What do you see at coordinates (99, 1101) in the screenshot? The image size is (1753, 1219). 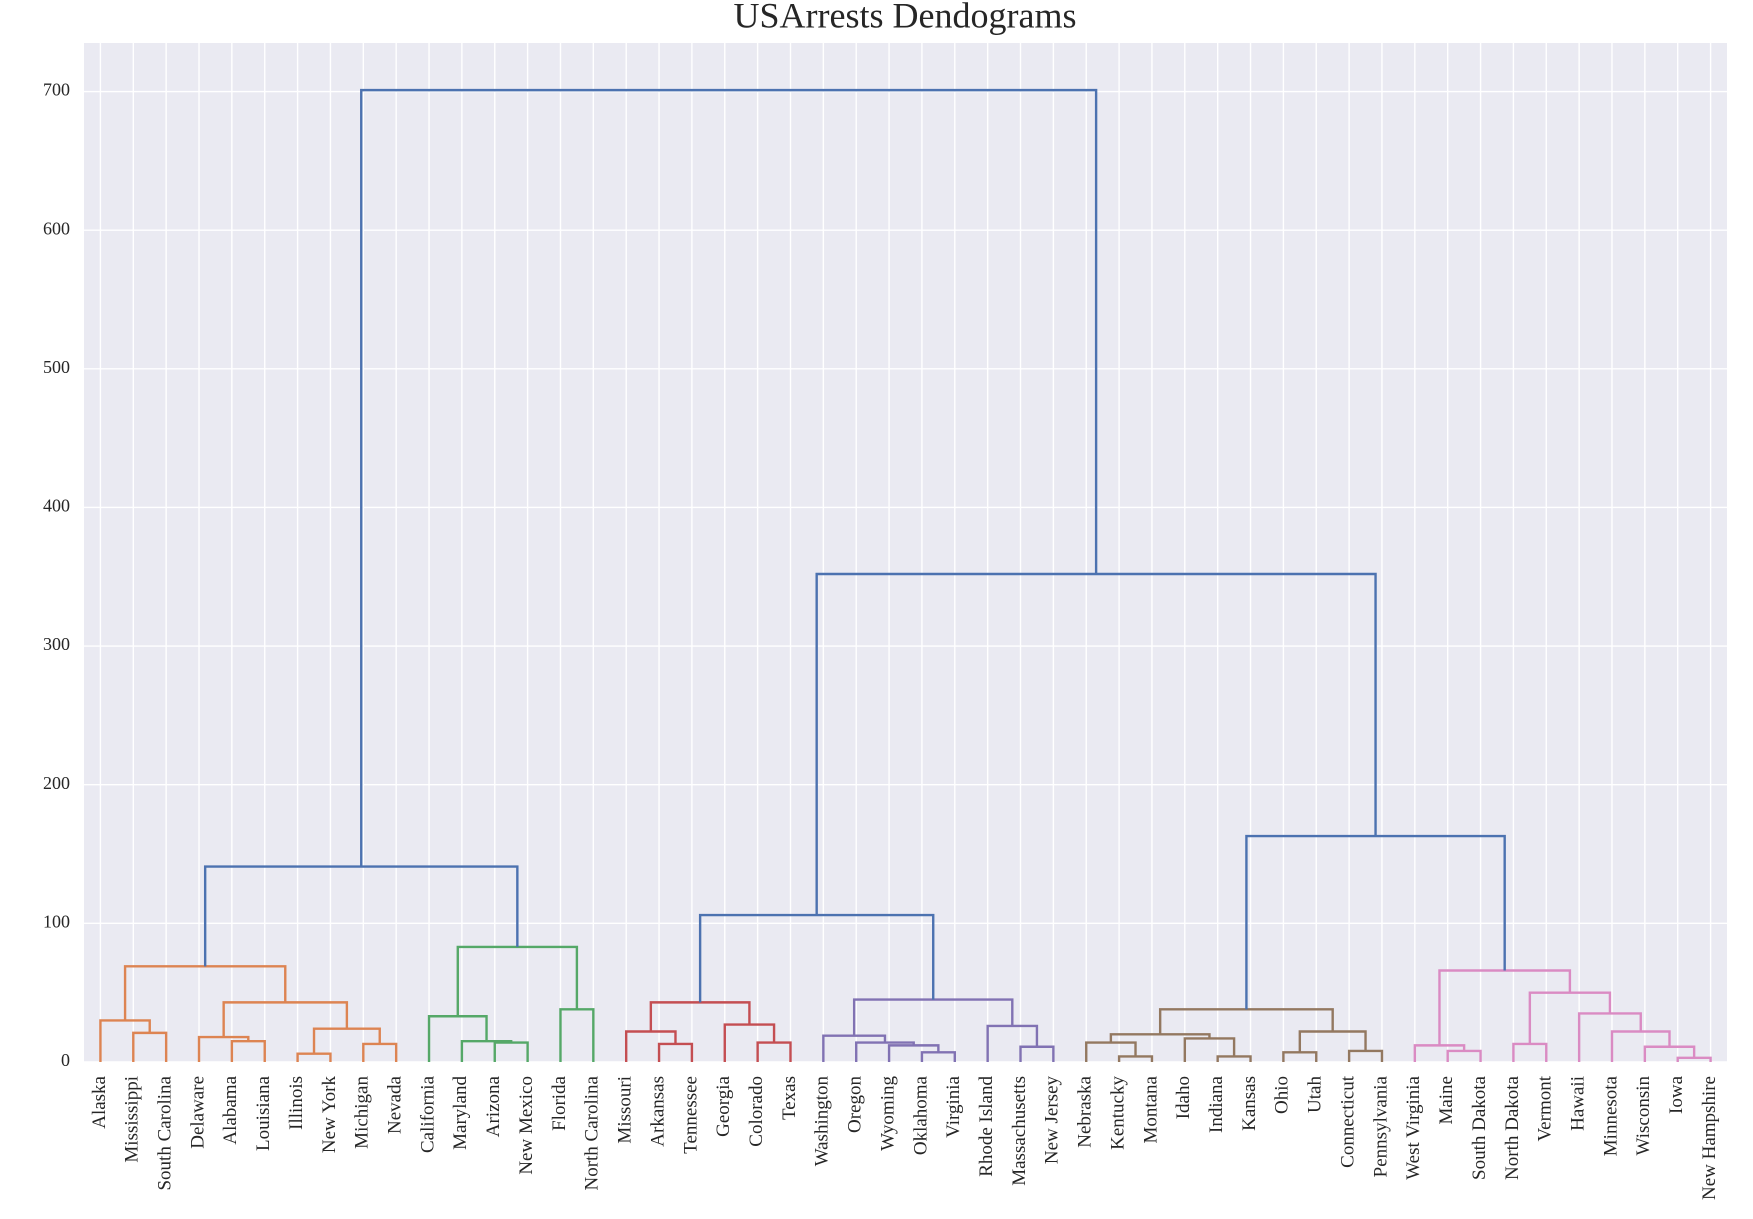 I see `leaf-label: Alaska` at bounding box center [99, 1101].